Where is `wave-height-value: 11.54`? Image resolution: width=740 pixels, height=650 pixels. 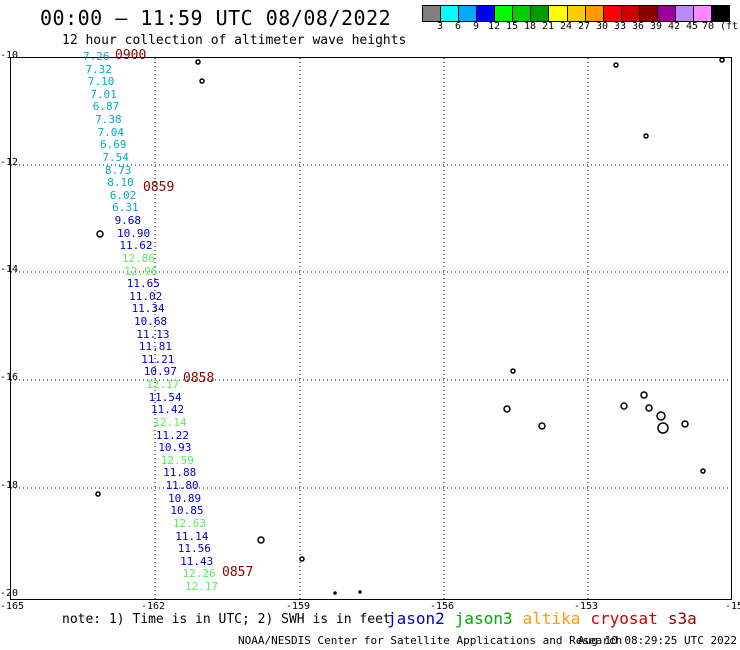 wave-height-value: 11.54 is located at coordinates (165, 397).